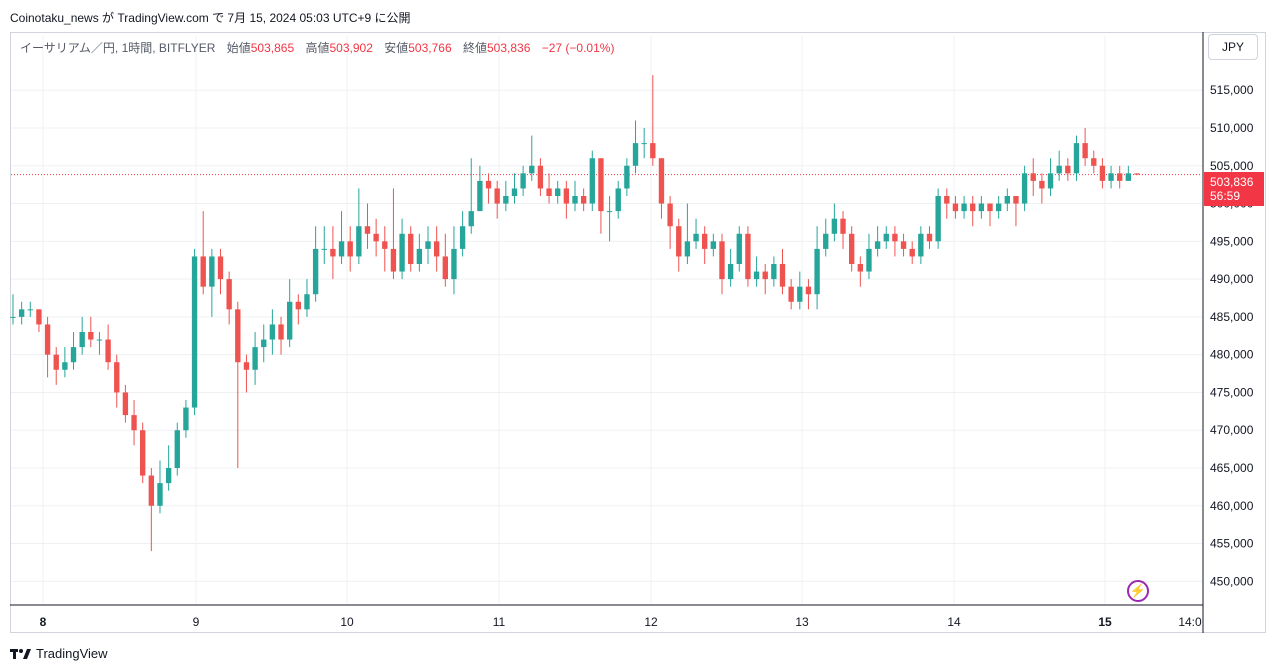  I want to click on last-price-value: 503,836, so click(1232, 182).